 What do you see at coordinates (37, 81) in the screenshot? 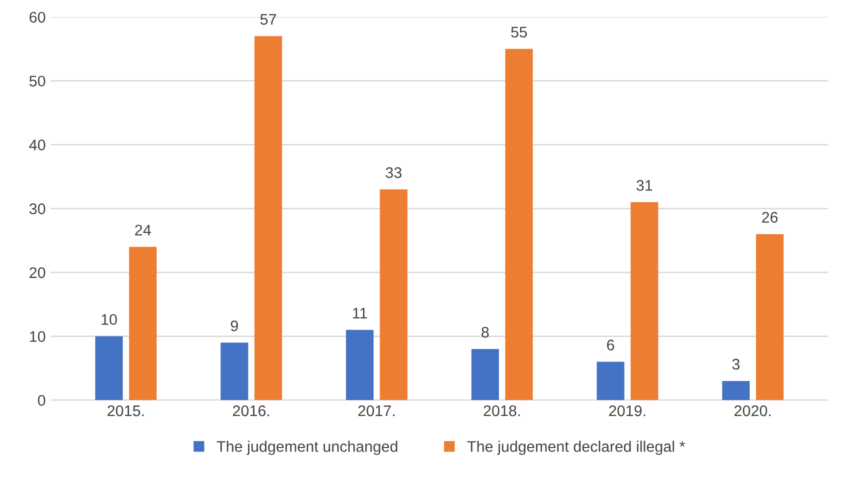
I see `y-tick-label: 50` at bounding box center [37, 81].